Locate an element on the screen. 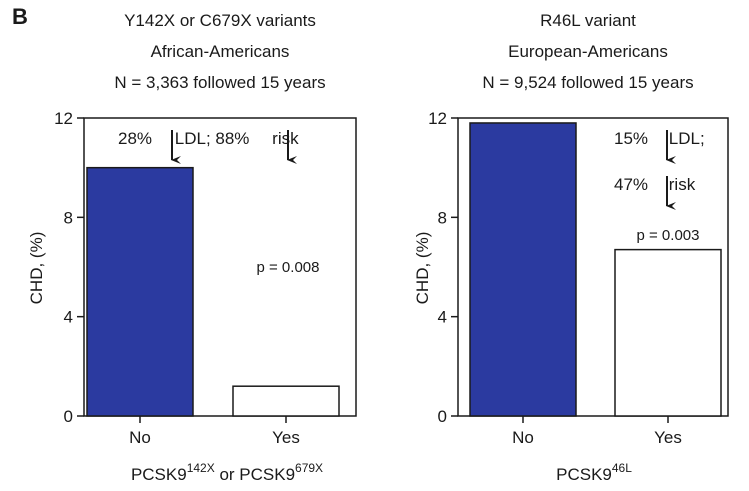 The image size is (749, 491). left-y-axis: 0 4 8 12 is located at coordinates (69, 267).